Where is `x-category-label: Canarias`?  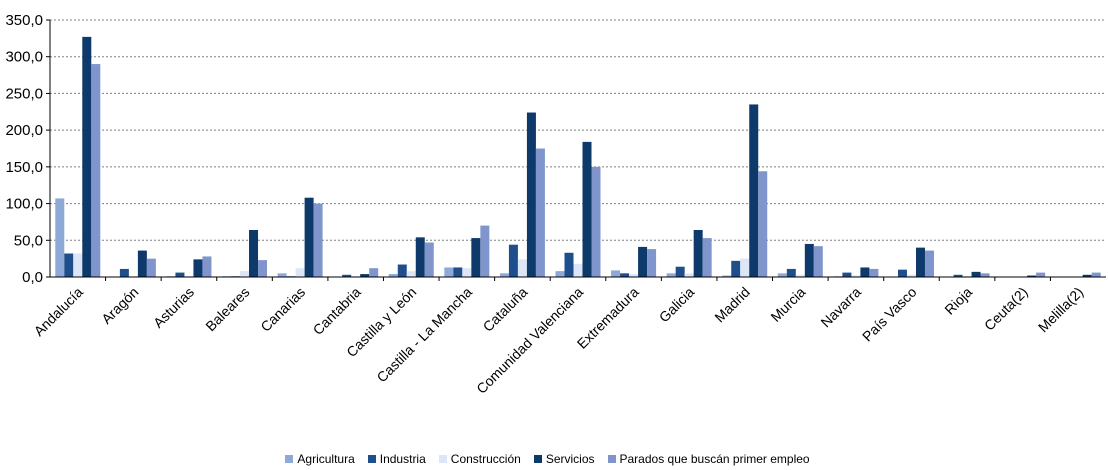
x-category-label: Canarias is located at coordinates (282, 309).